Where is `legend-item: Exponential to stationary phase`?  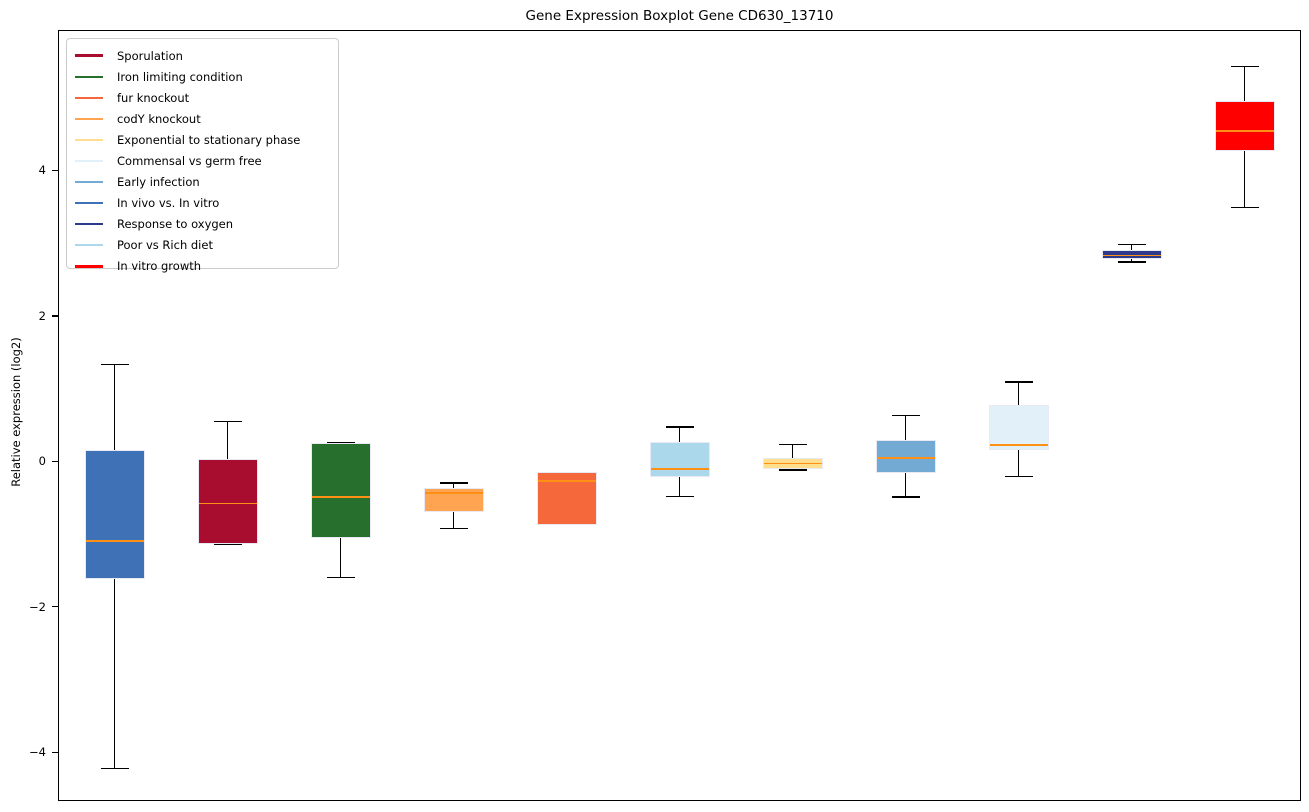
legend-item: Exponential to stationary phase is located at coordinates (206, 139).